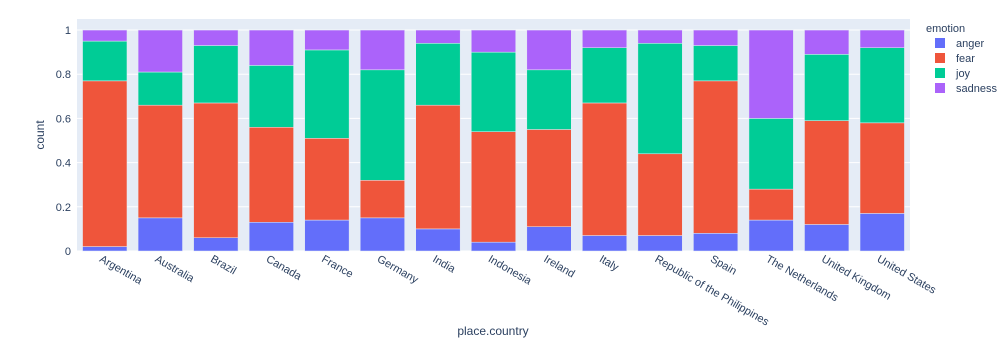  I want to click on x-tick-label: Australia, so click(175, 269).